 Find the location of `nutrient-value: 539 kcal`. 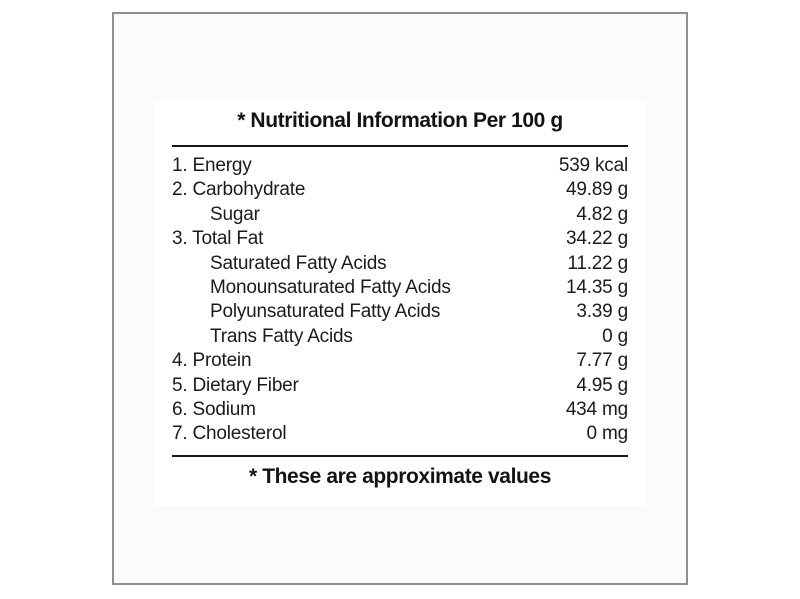

nutrient-value: 539 kcal is located at coordinates (593, 165).